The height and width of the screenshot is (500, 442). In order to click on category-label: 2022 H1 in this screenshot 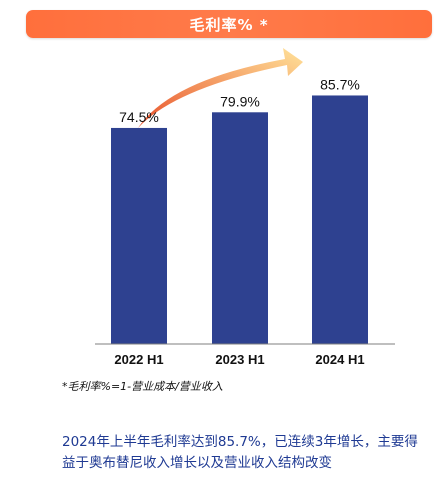, I will do `click(138, 359)`.